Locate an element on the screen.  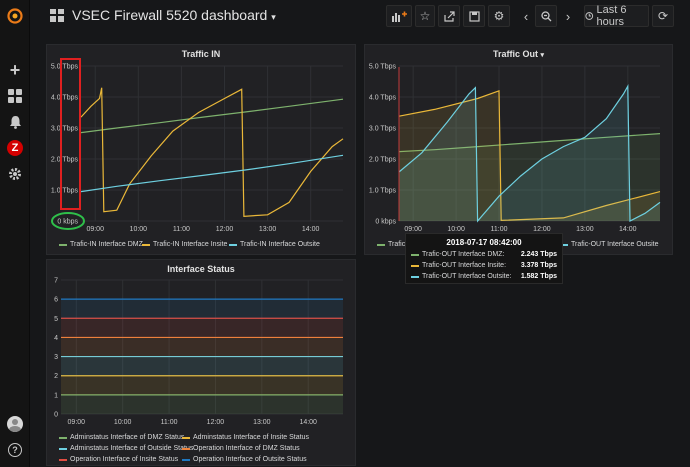
tooltip-row: Trafic-OUT Interface DMZ: 2.243 Tbps is located at coordinates (484, 254).